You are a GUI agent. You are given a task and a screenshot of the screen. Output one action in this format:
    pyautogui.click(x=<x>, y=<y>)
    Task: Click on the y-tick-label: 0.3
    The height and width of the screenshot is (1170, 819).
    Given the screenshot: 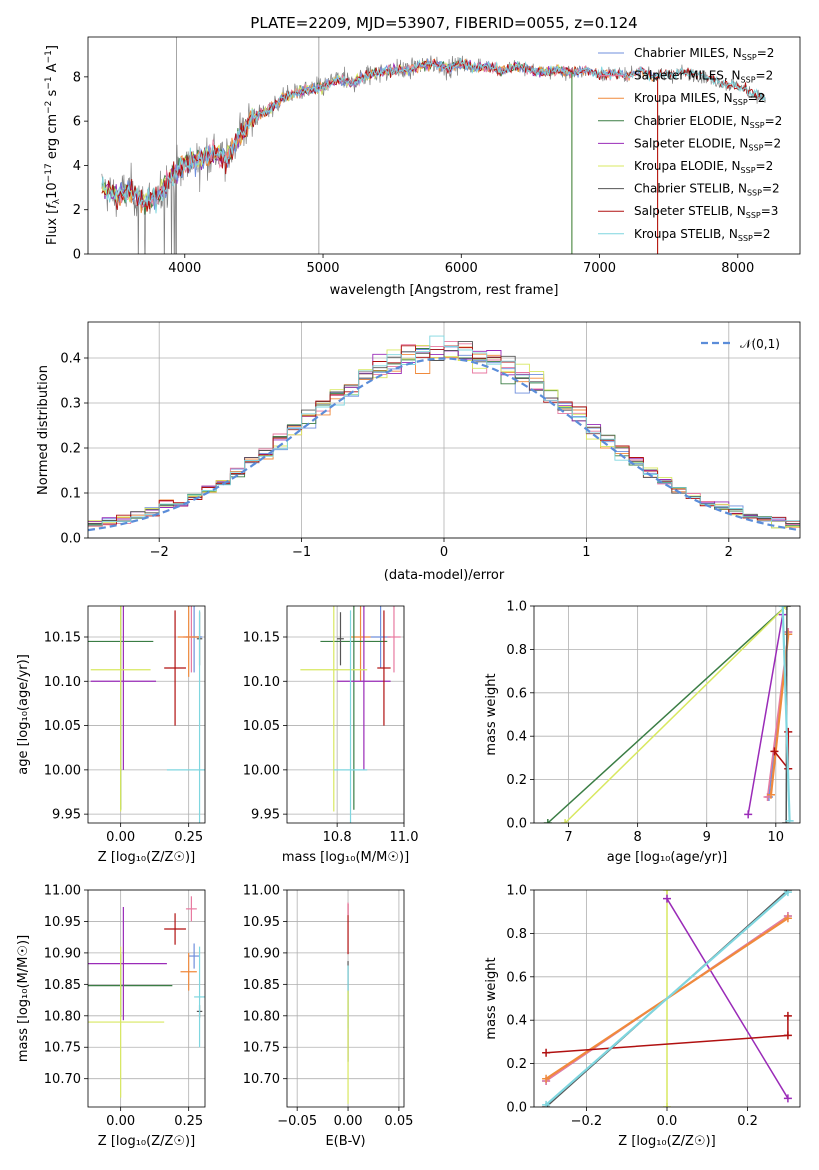 What is the action you would take?
    pyautogui.click(x=70, y=404)
    